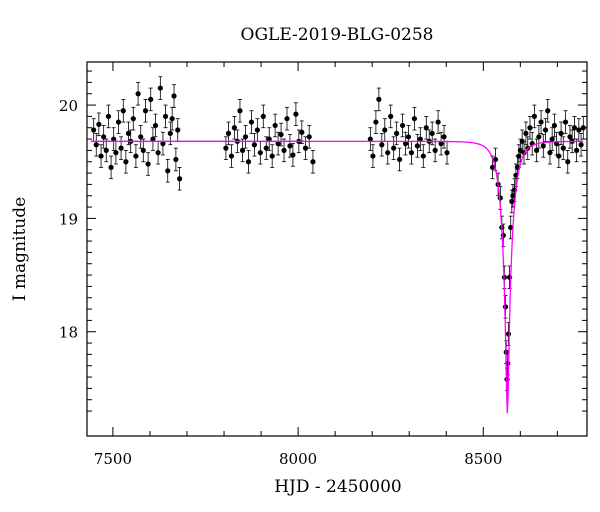 The image size is (600, 512). Describe the element at coordinates (68, 106) in the screenshot. I see `y-tick-label: 20` at that location.